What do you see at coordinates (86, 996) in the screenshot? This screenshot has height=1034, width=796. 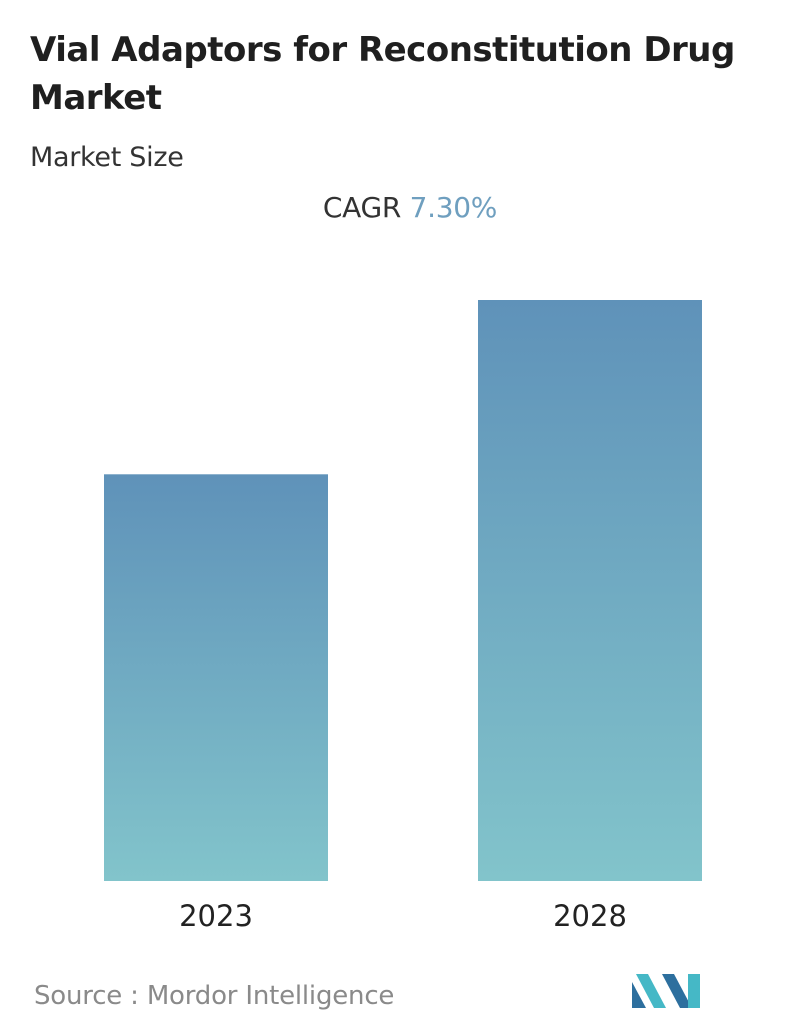 I see `source-label: Source :` at bounding box center [86, 996].